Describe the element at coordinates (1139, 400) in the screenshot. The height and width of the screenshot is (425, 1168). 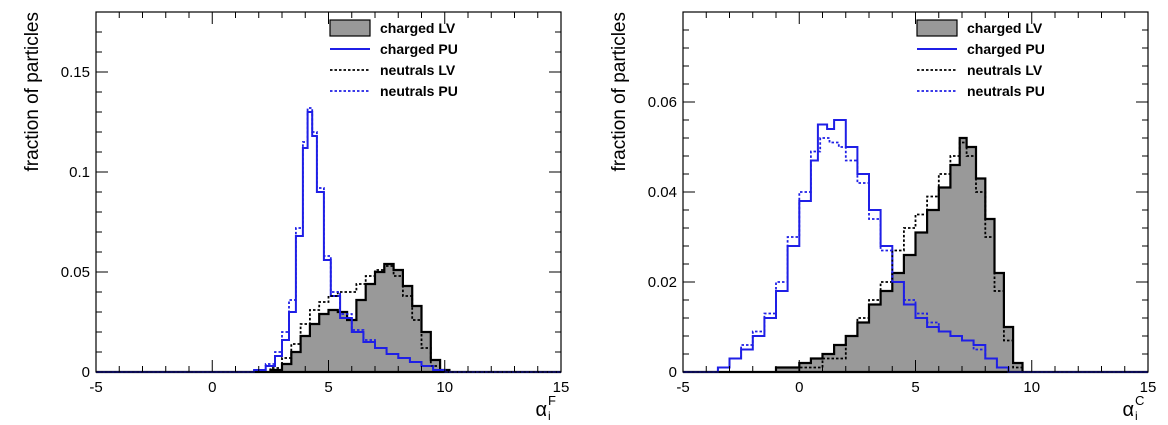
I see `x-axis-label-sup: C` at that location.